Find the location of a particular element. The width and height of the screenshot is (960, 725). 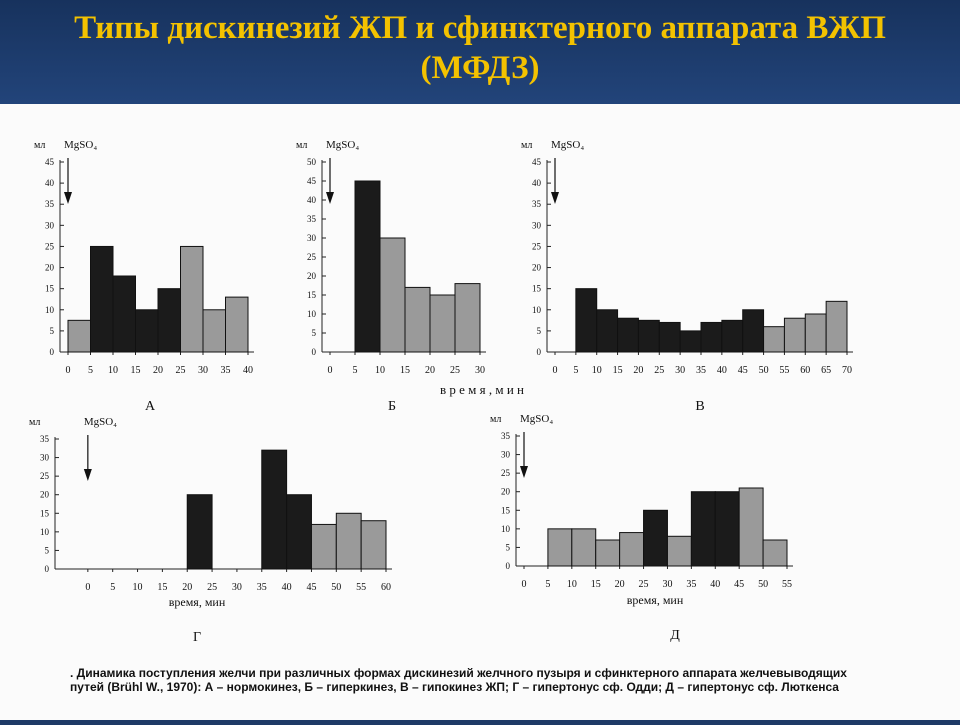

panel-label: Б is located at coordinates (392, 406).